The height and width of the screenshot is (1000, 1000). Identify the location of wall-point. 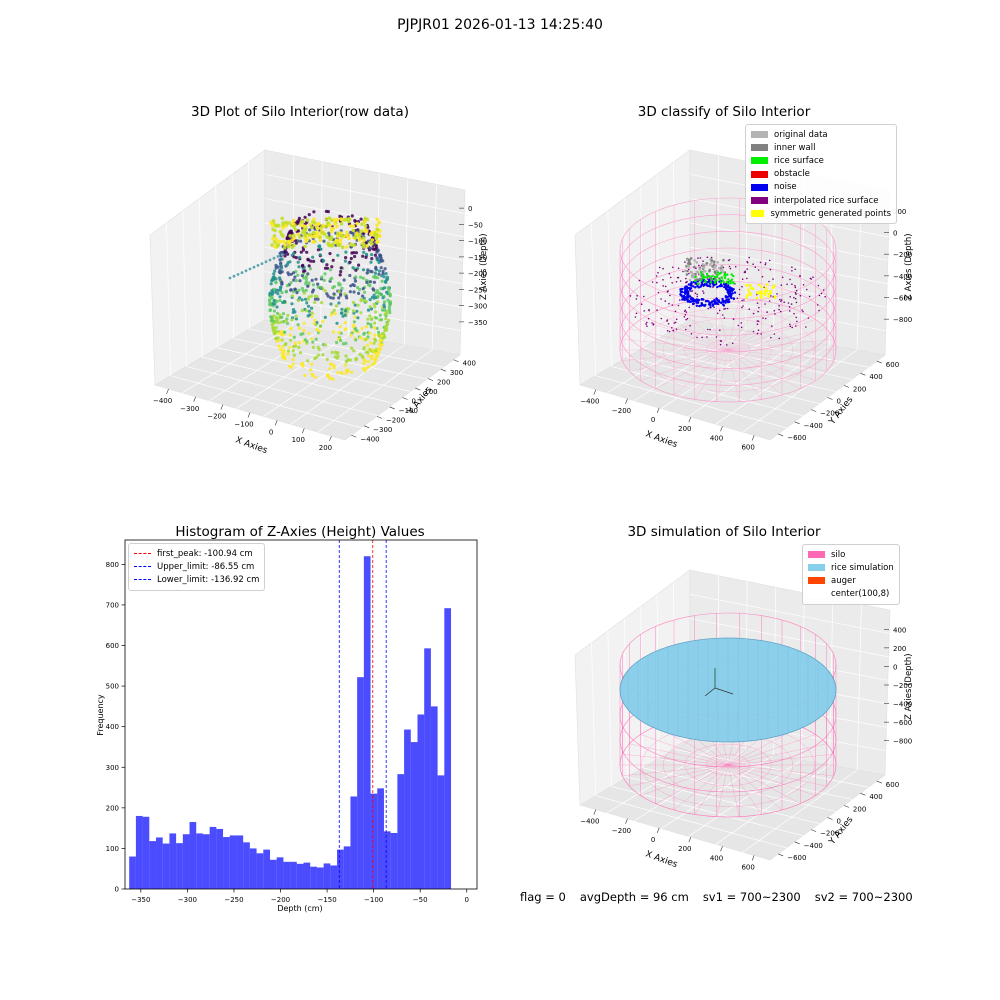
(712, 260).